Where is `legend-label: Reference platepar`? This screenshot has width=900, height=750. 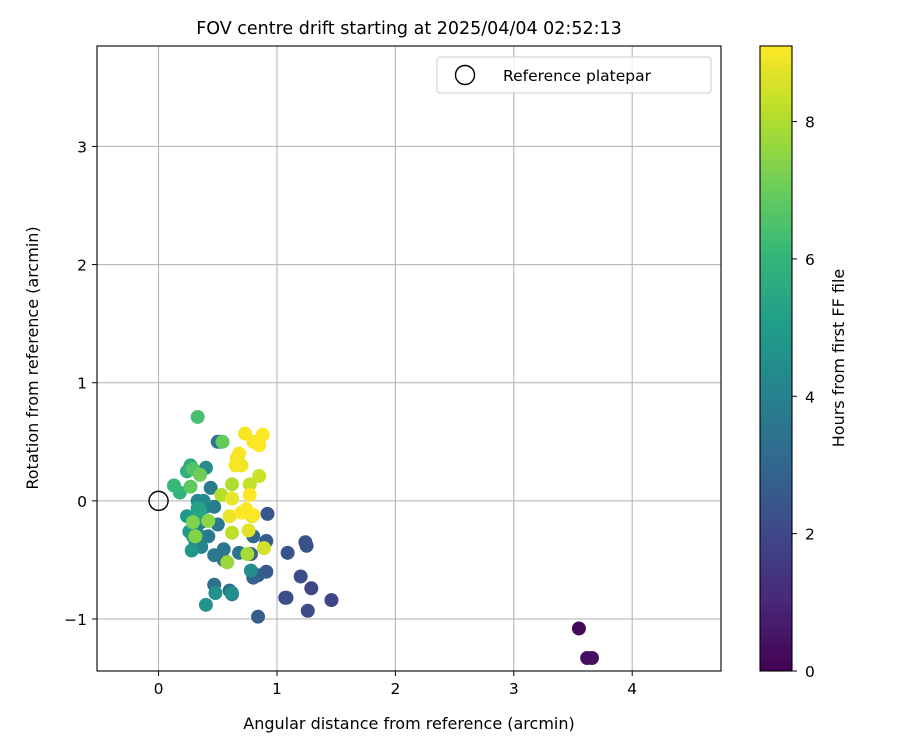
legend-label: Reference platepar is located at coordinates (577, 76).